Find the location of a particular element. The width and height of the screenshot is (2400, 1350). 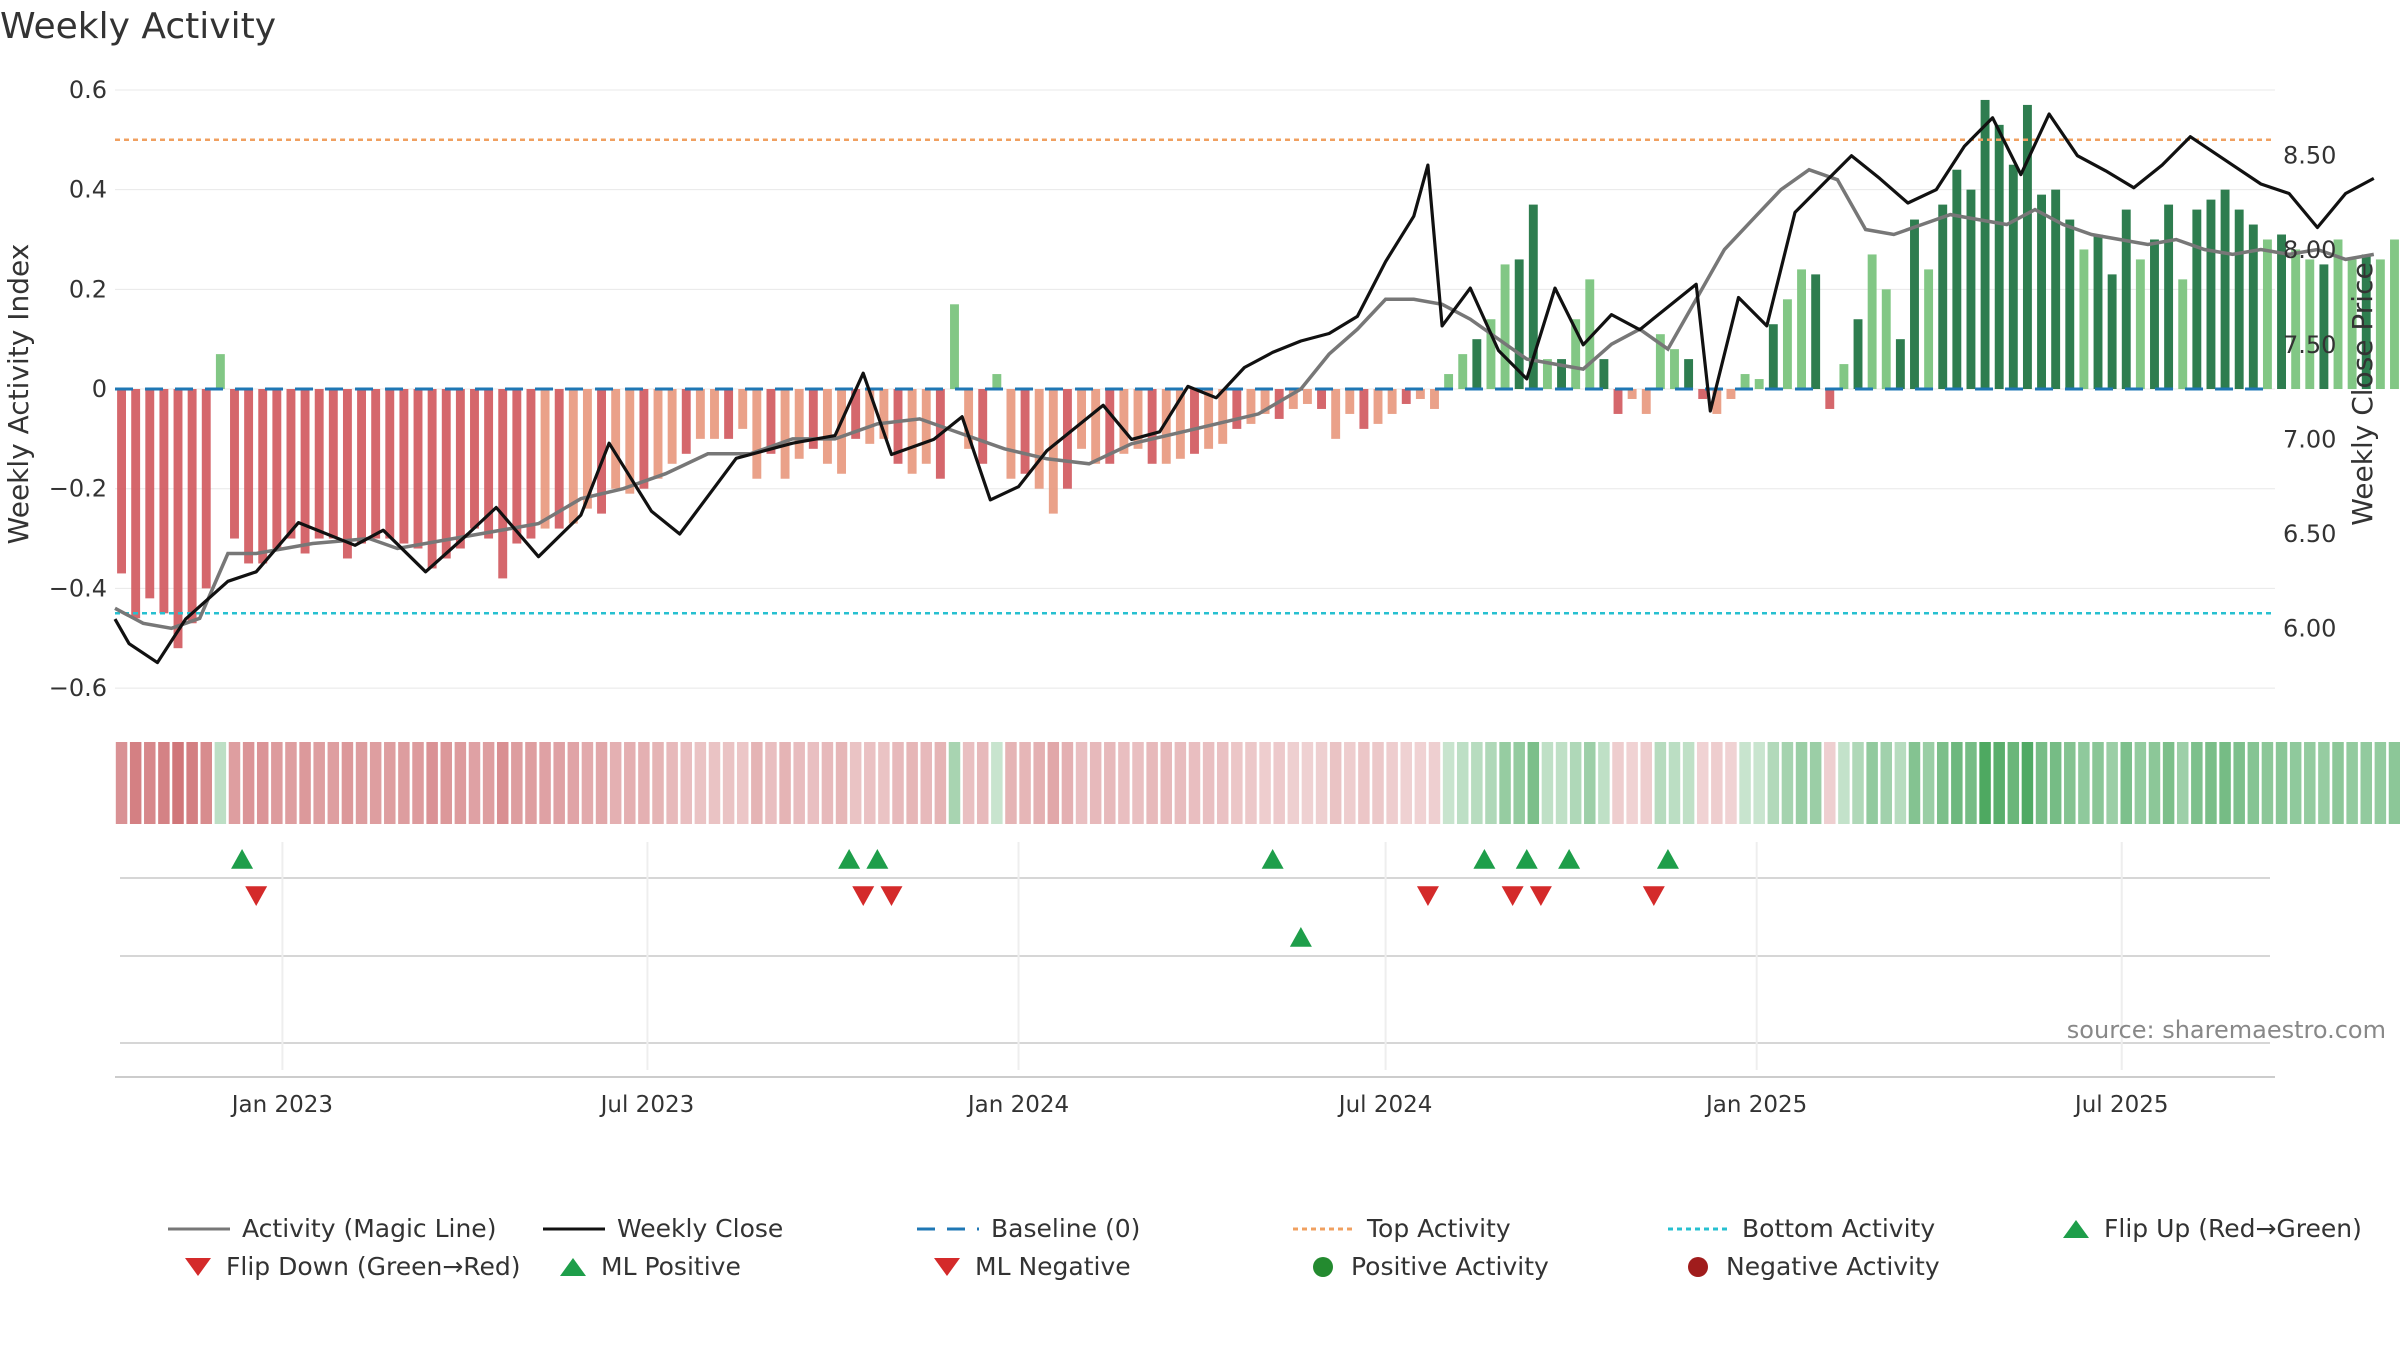

x-tick-label: Jul 2023 is located at coordinates (647, 1105).